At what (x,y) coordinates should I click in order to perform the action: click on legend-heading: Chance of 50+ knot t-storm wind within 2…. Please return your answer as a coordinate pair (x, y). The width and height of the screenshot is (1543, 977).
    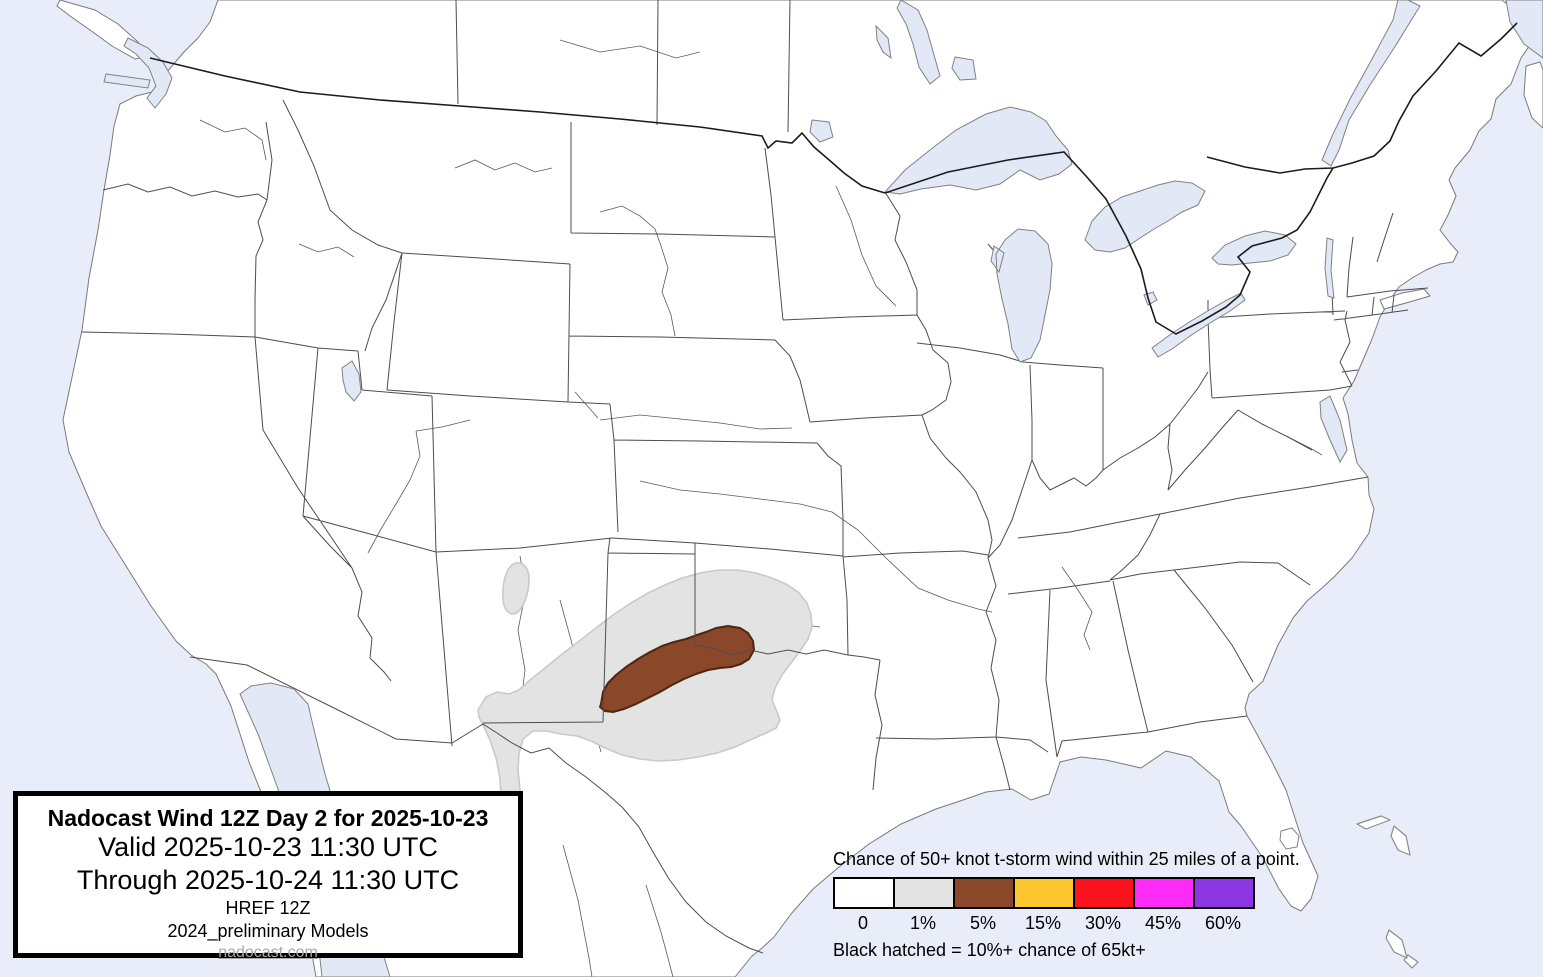
    Looking at the image, I should click on (1066, 859).